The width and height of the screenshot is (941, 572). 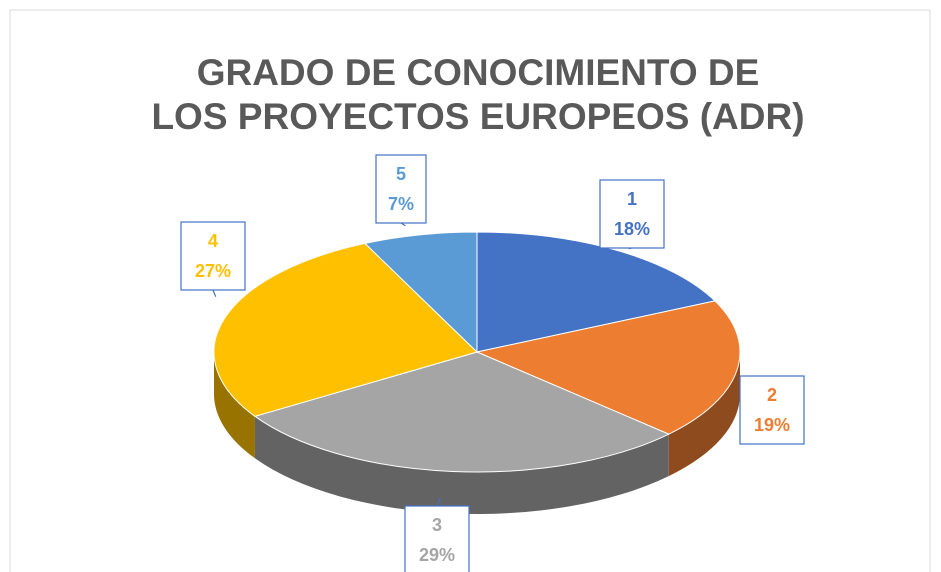 I want to click on category-label: 2, so click(x=772, y=395).